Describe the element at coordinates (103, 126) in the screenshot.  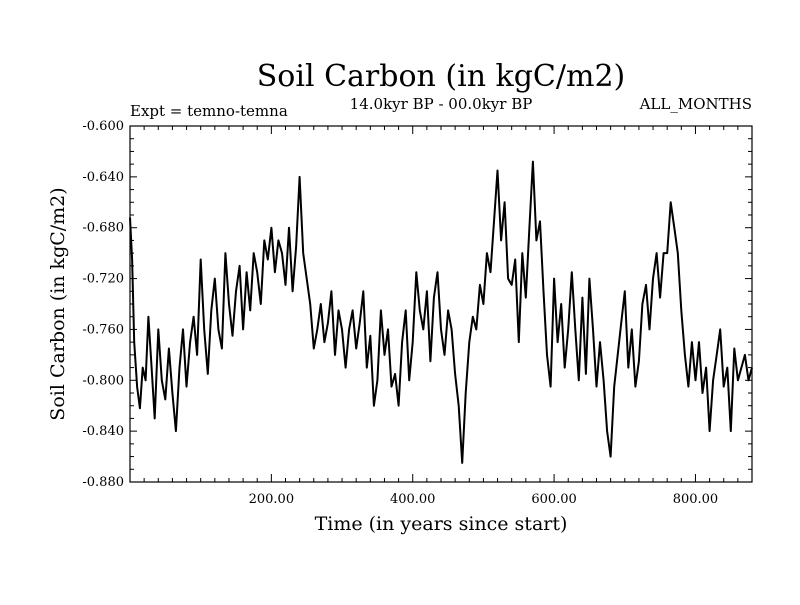
I see `y-tick-label: -0.600` at that location.